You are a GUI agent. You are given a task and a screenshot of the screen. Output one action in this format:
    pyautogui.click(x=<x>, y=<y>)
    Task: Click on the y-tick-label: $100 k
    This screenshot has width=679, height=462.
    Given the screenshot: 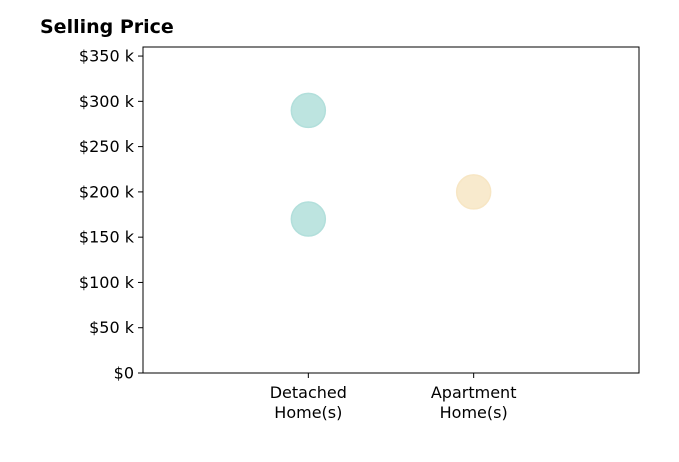 What is the action you would take?
    pyautogui.click(x=107, y=282)
    